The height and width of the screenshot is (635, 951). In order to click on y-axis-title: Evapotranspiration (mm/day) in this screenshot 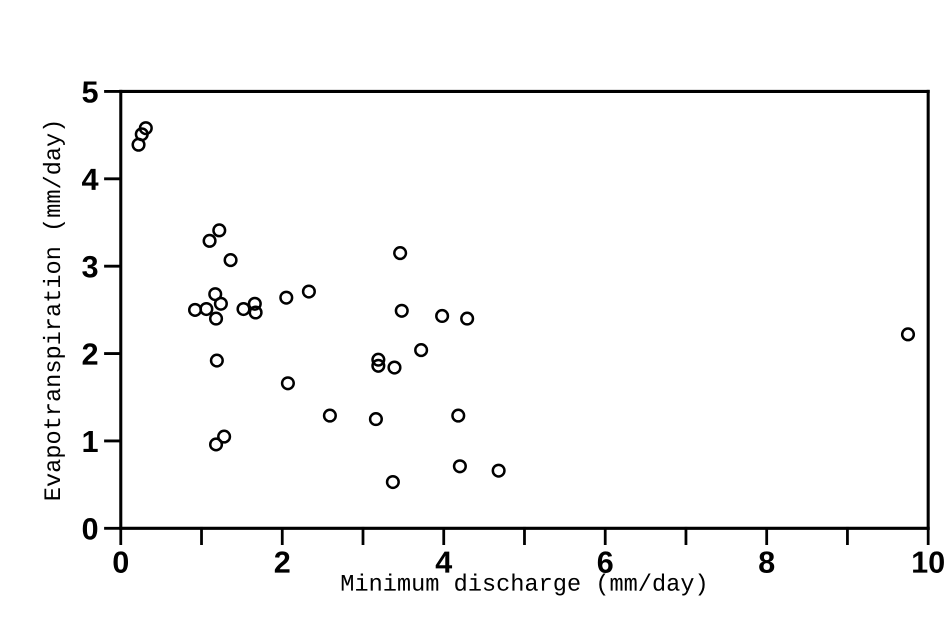, I will do `click(53, 311)`.